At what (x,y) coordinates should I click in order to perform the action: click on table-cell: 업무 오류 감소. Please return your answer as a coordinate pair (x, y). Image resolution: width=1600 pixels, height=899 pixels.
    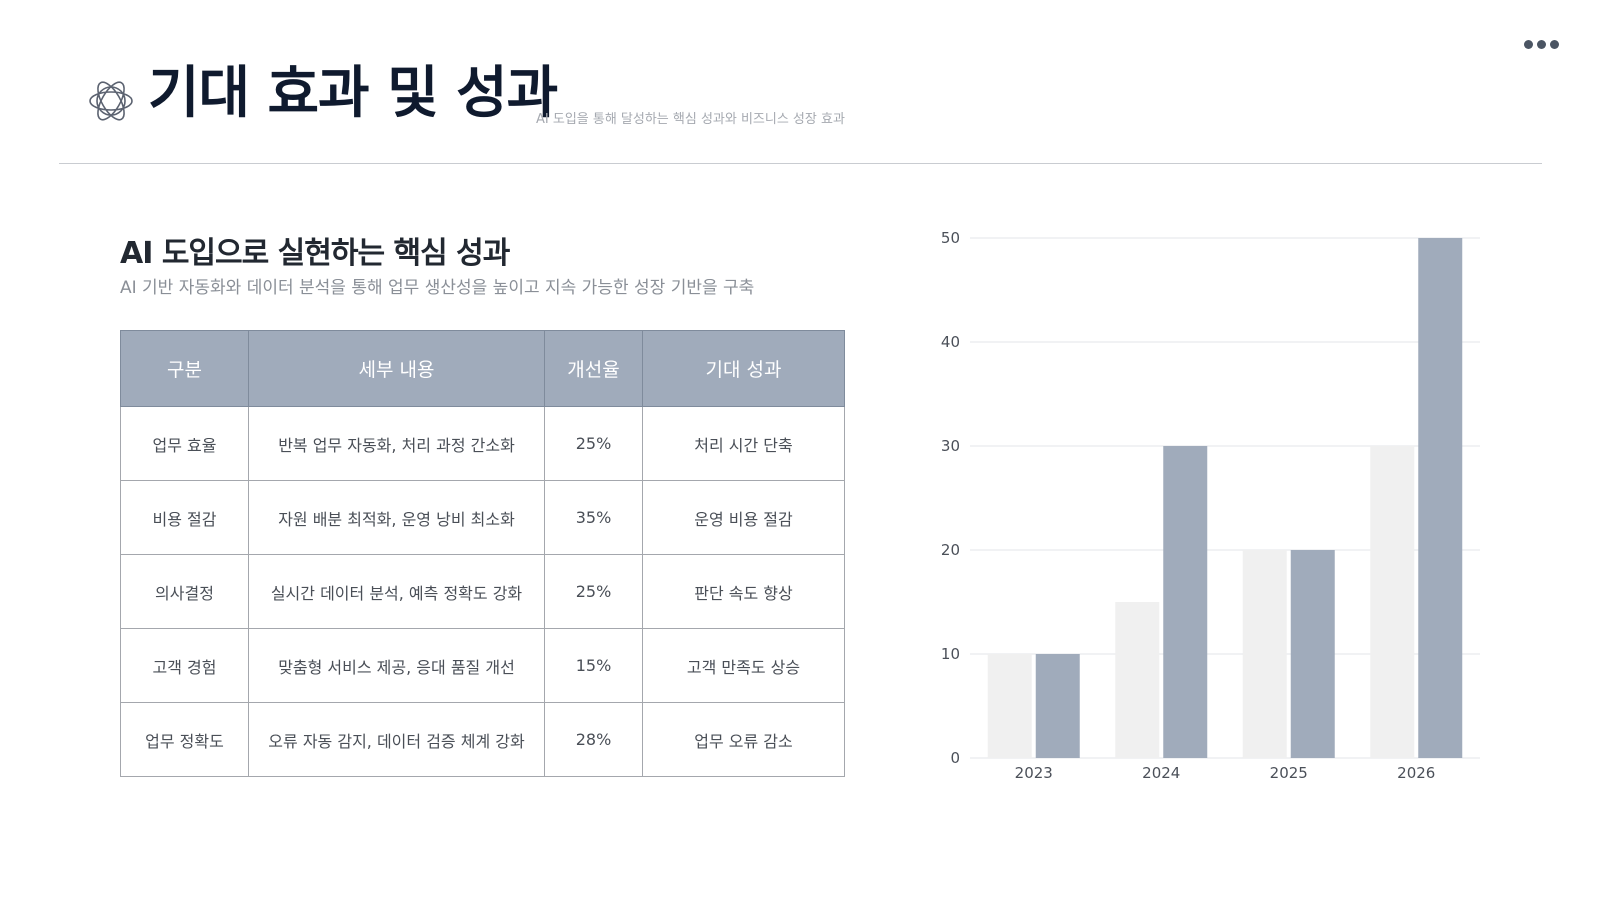
    Looking at the image, I should click on (743, 739).